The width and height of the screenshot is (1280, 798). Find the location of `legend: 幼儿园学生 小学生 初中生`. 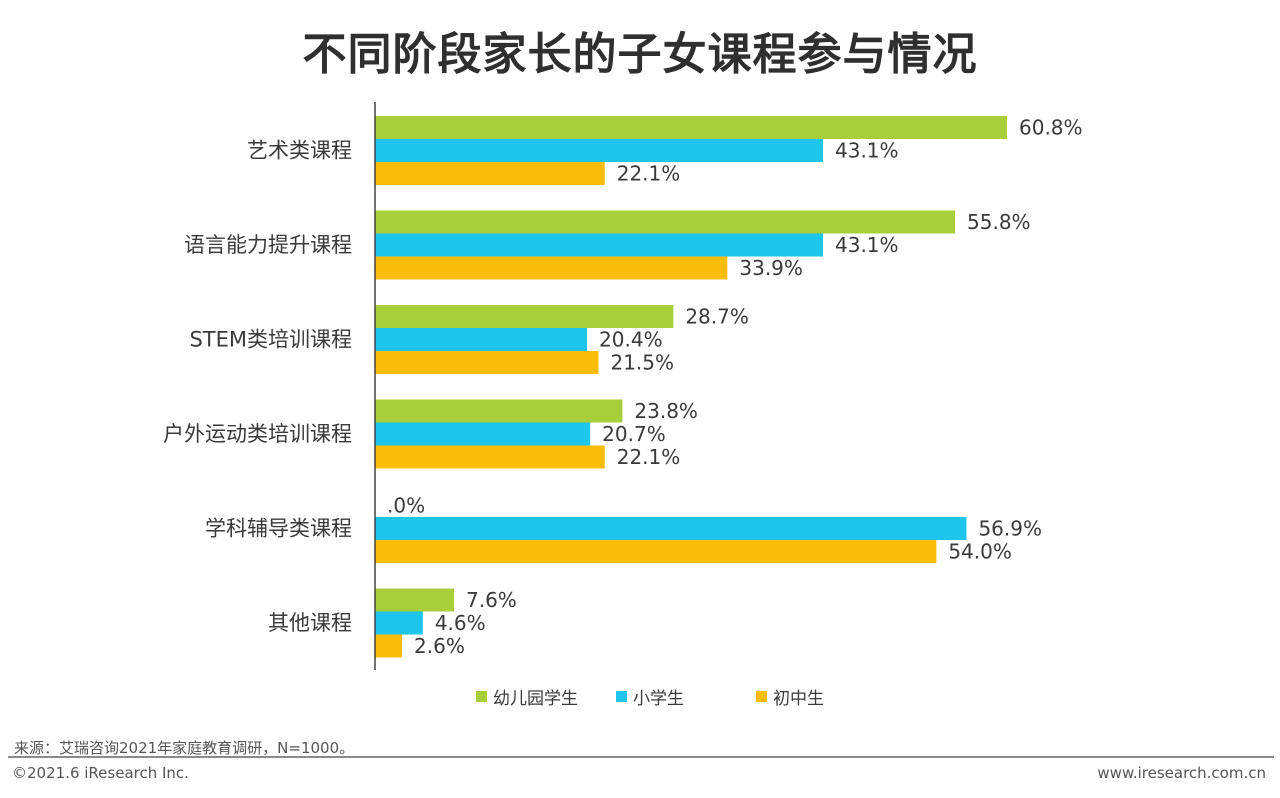

legend: 幼儿园学生 小学生 初中生 is located at coordinates (686, 696).